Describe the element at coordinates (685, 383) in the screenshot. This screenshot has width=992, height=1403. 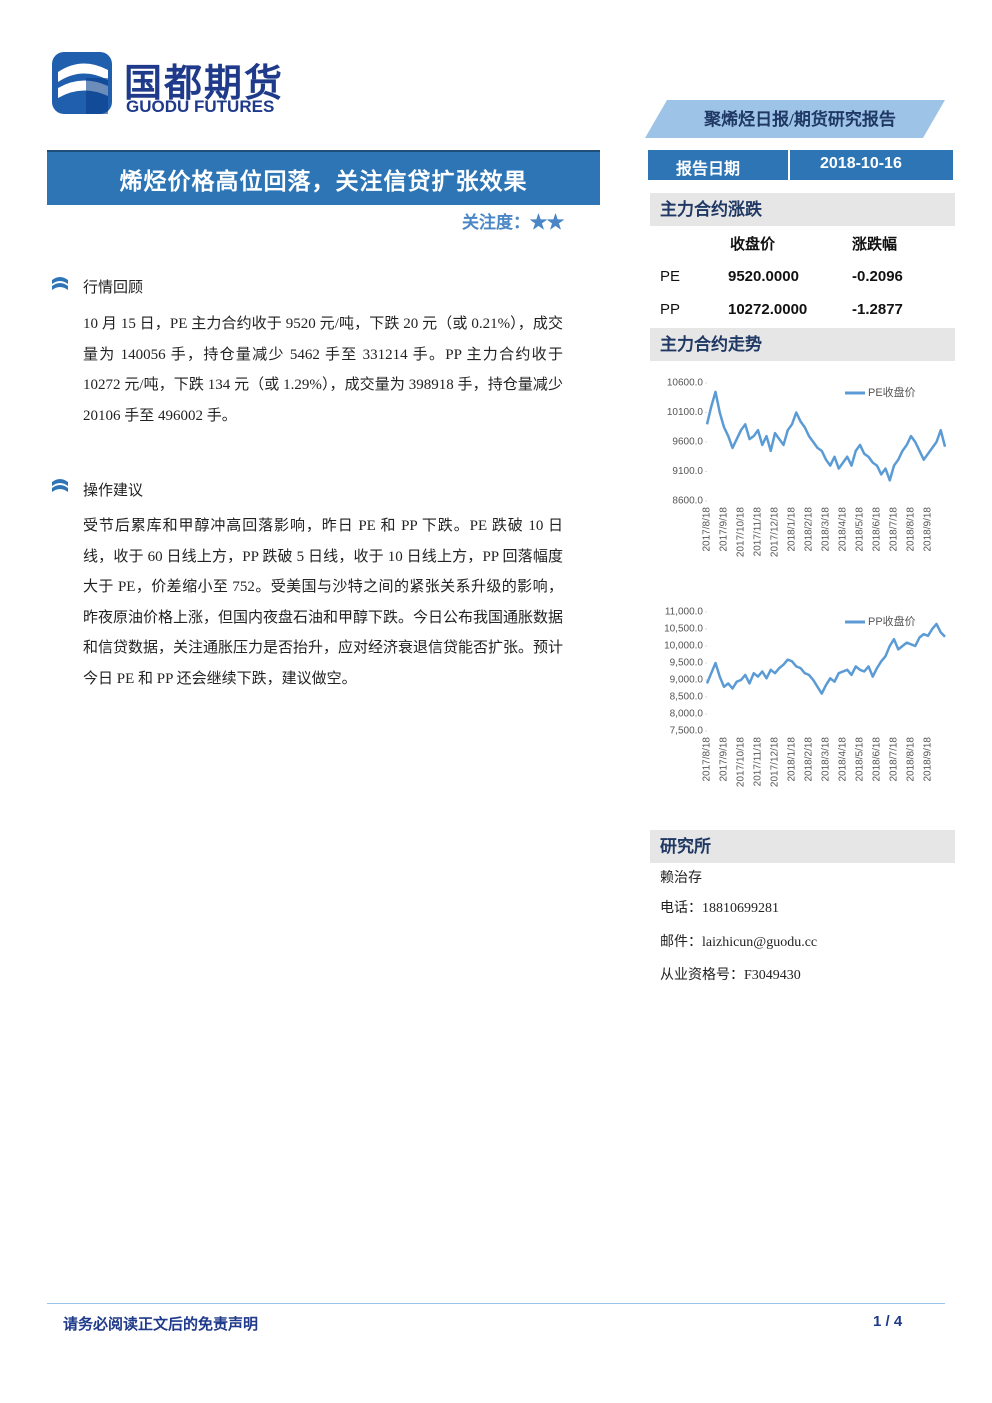
I see `y-tick-label: 10600.0` at that location.